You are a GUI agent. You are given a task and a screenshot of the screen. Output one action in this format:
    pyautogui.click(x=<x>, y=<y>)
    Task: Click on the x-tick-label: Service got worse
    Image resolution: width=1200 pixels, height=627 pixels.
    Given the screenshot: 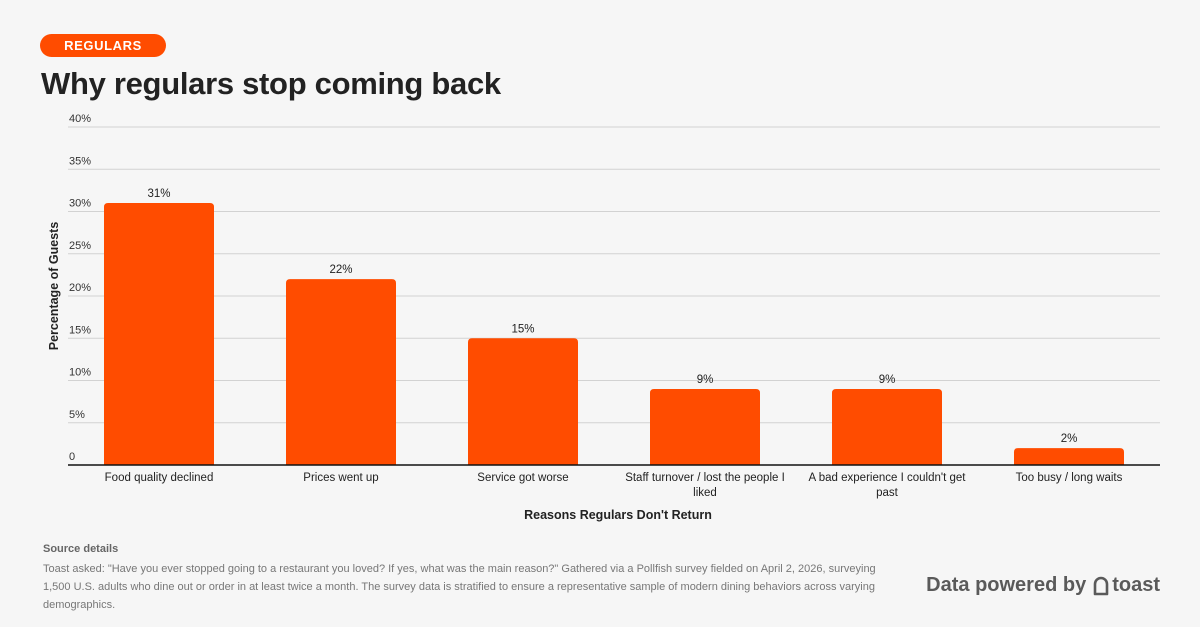 What is the action you would take?
    pyautogui.click(x=522, y=478)
    